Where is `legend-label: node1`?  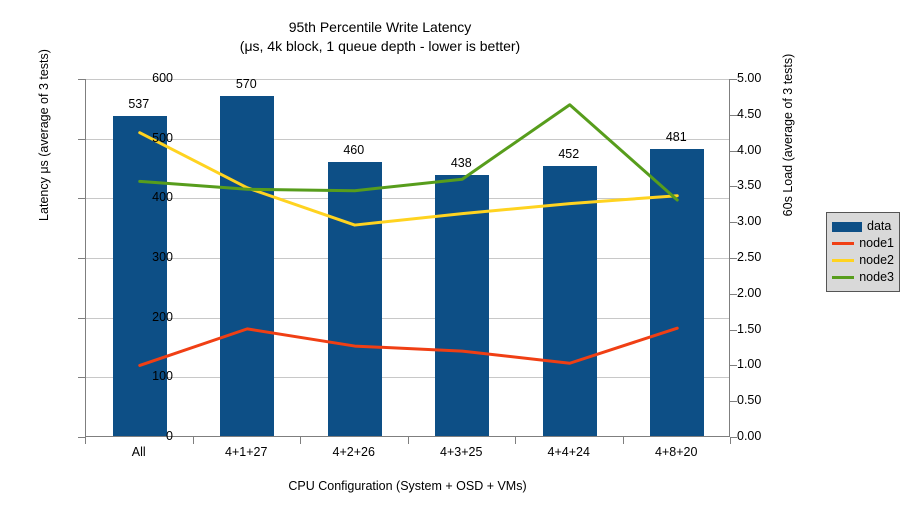 legend-label: node1 is located at coordinates (876, 243).